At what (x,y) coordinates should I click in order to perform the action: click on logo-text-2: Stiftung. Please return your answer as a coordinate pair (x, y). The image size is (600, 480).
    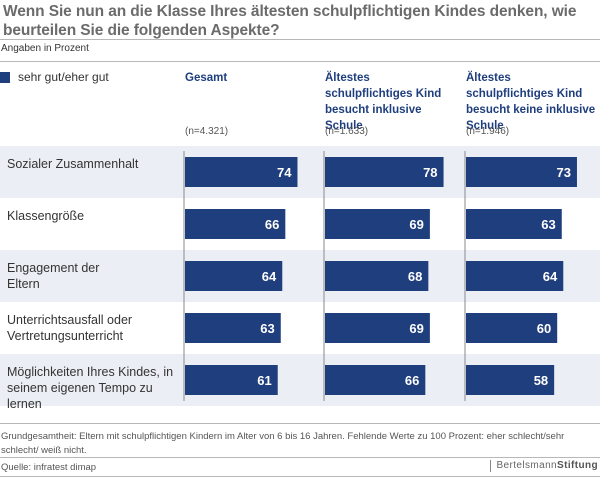
    Looking at the image, I should click on (577, 465).